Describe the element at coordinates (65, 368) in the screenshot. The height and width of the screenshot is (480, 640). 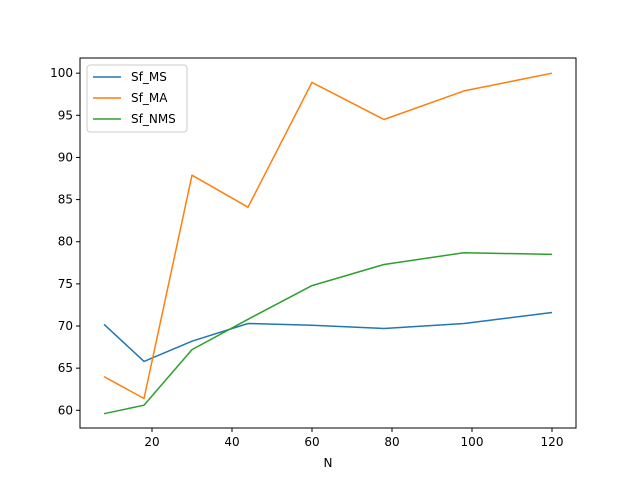
I see `y-tick-label: 65` at that location.